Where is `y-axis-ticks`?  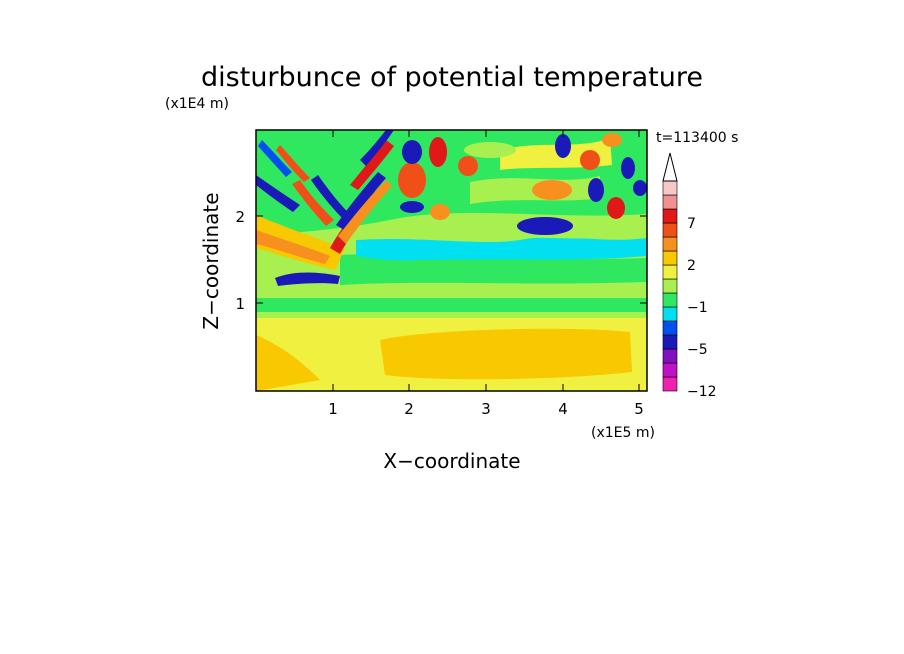
y-axis-ticks is located at coordinates (451, 259).